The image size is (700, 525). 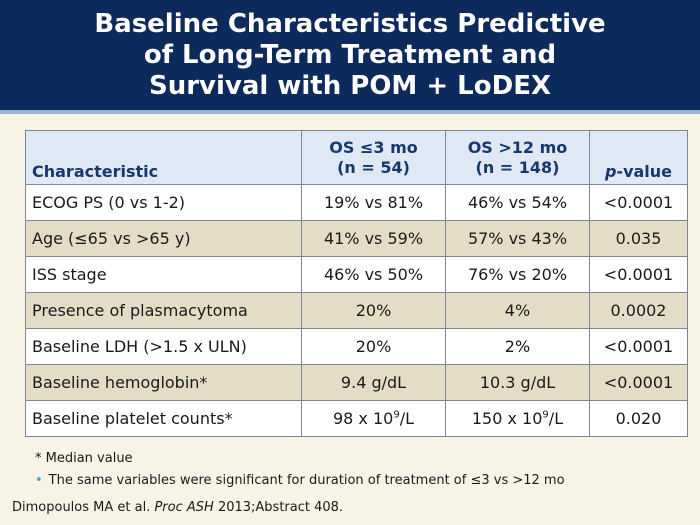 I want to click on header-os-long: OS >12 mo (n = 148), so click(x=517, y=157).